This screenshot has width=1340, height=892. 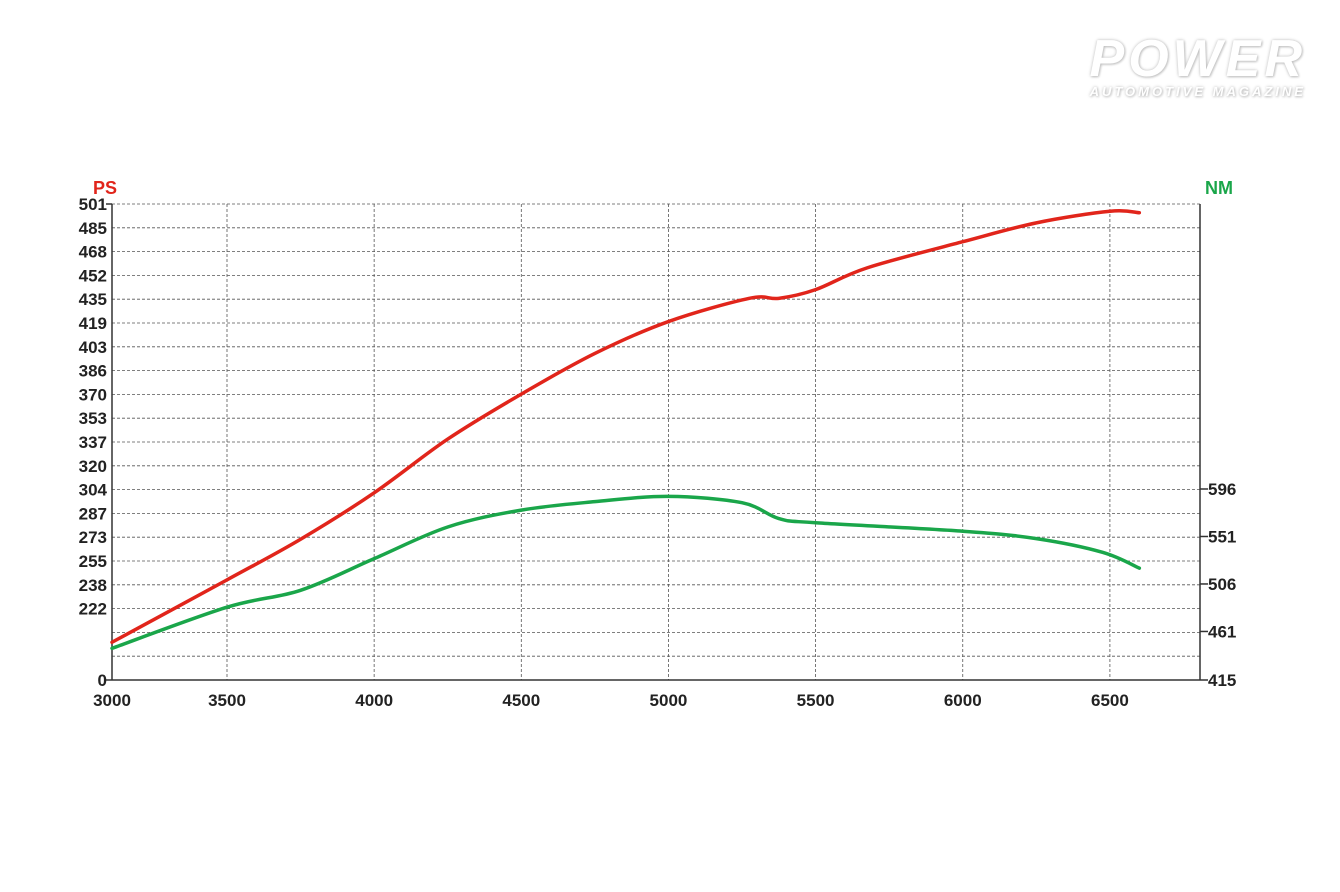 I want to click on right-tick-label: 596, so click(x=1222, y=489).